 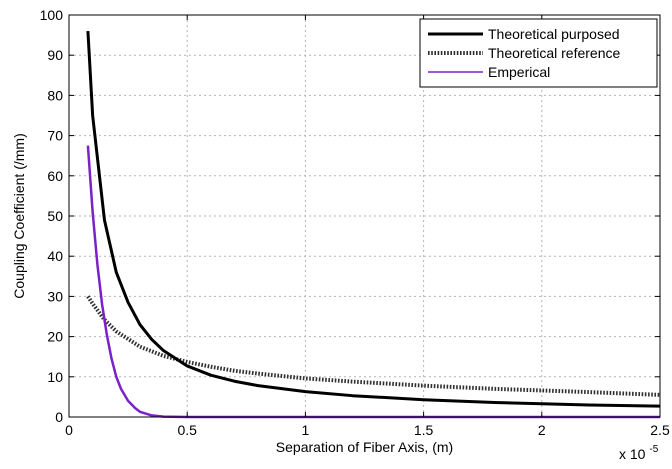 I want to click on x-axis-multiplier: x 10 -5, so click(x=639, y=453).